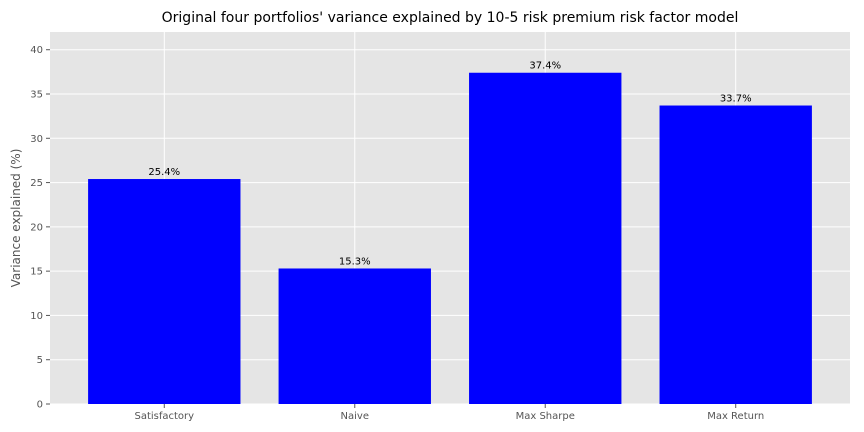 This screenshot has height=432, width=864. I want to click on x-tick-label: Max Return, so click(735, 416).